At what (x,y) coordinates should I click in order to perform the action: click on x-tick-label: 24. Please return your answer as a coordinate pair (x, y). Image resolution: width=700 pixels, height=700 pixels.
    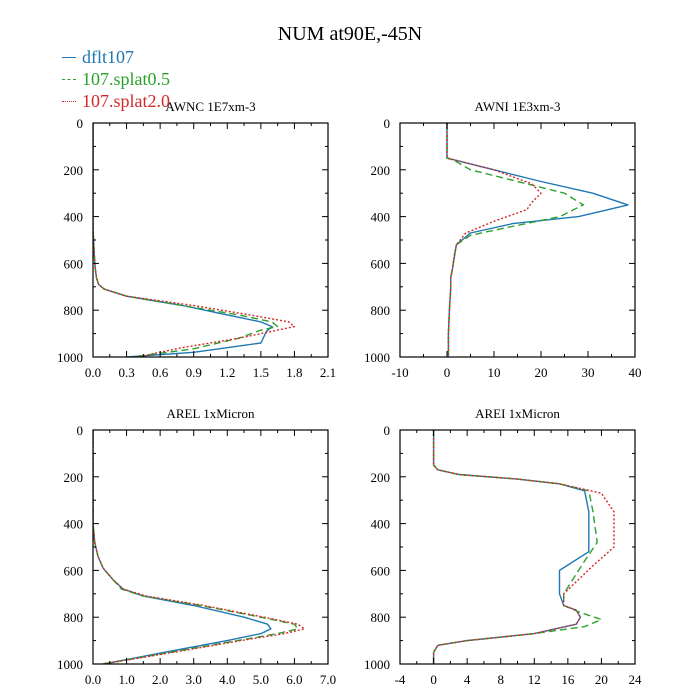
    Looking at the image, I should click on (636, 679).